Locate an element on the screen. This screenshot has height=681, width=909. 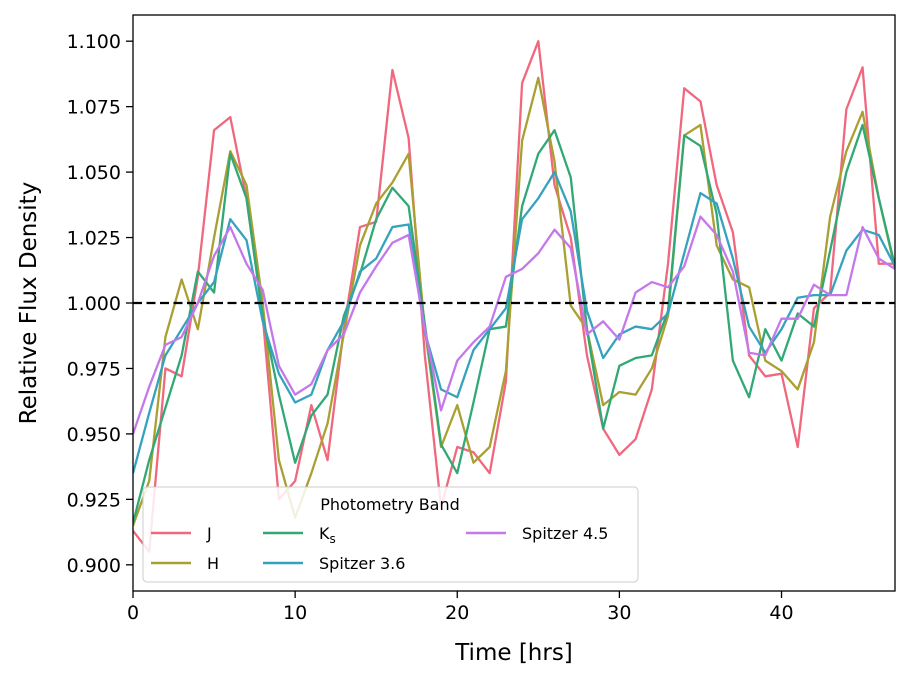
x-tick-label: 30 is located at coordinates (619, 613).